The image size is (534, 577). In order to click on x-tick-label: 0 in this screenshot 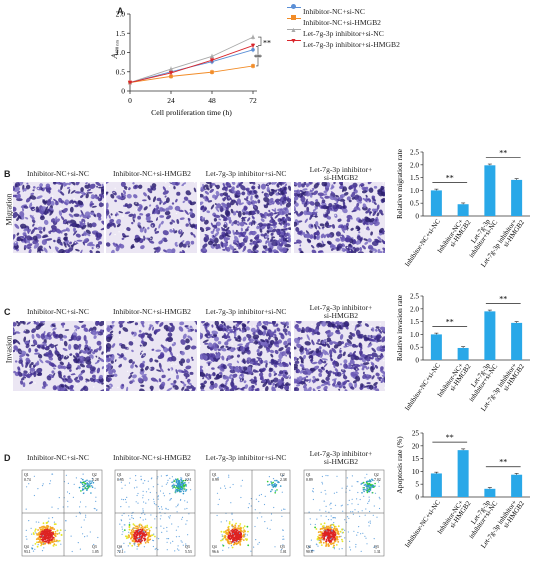, I will do `click(130, 100)`.